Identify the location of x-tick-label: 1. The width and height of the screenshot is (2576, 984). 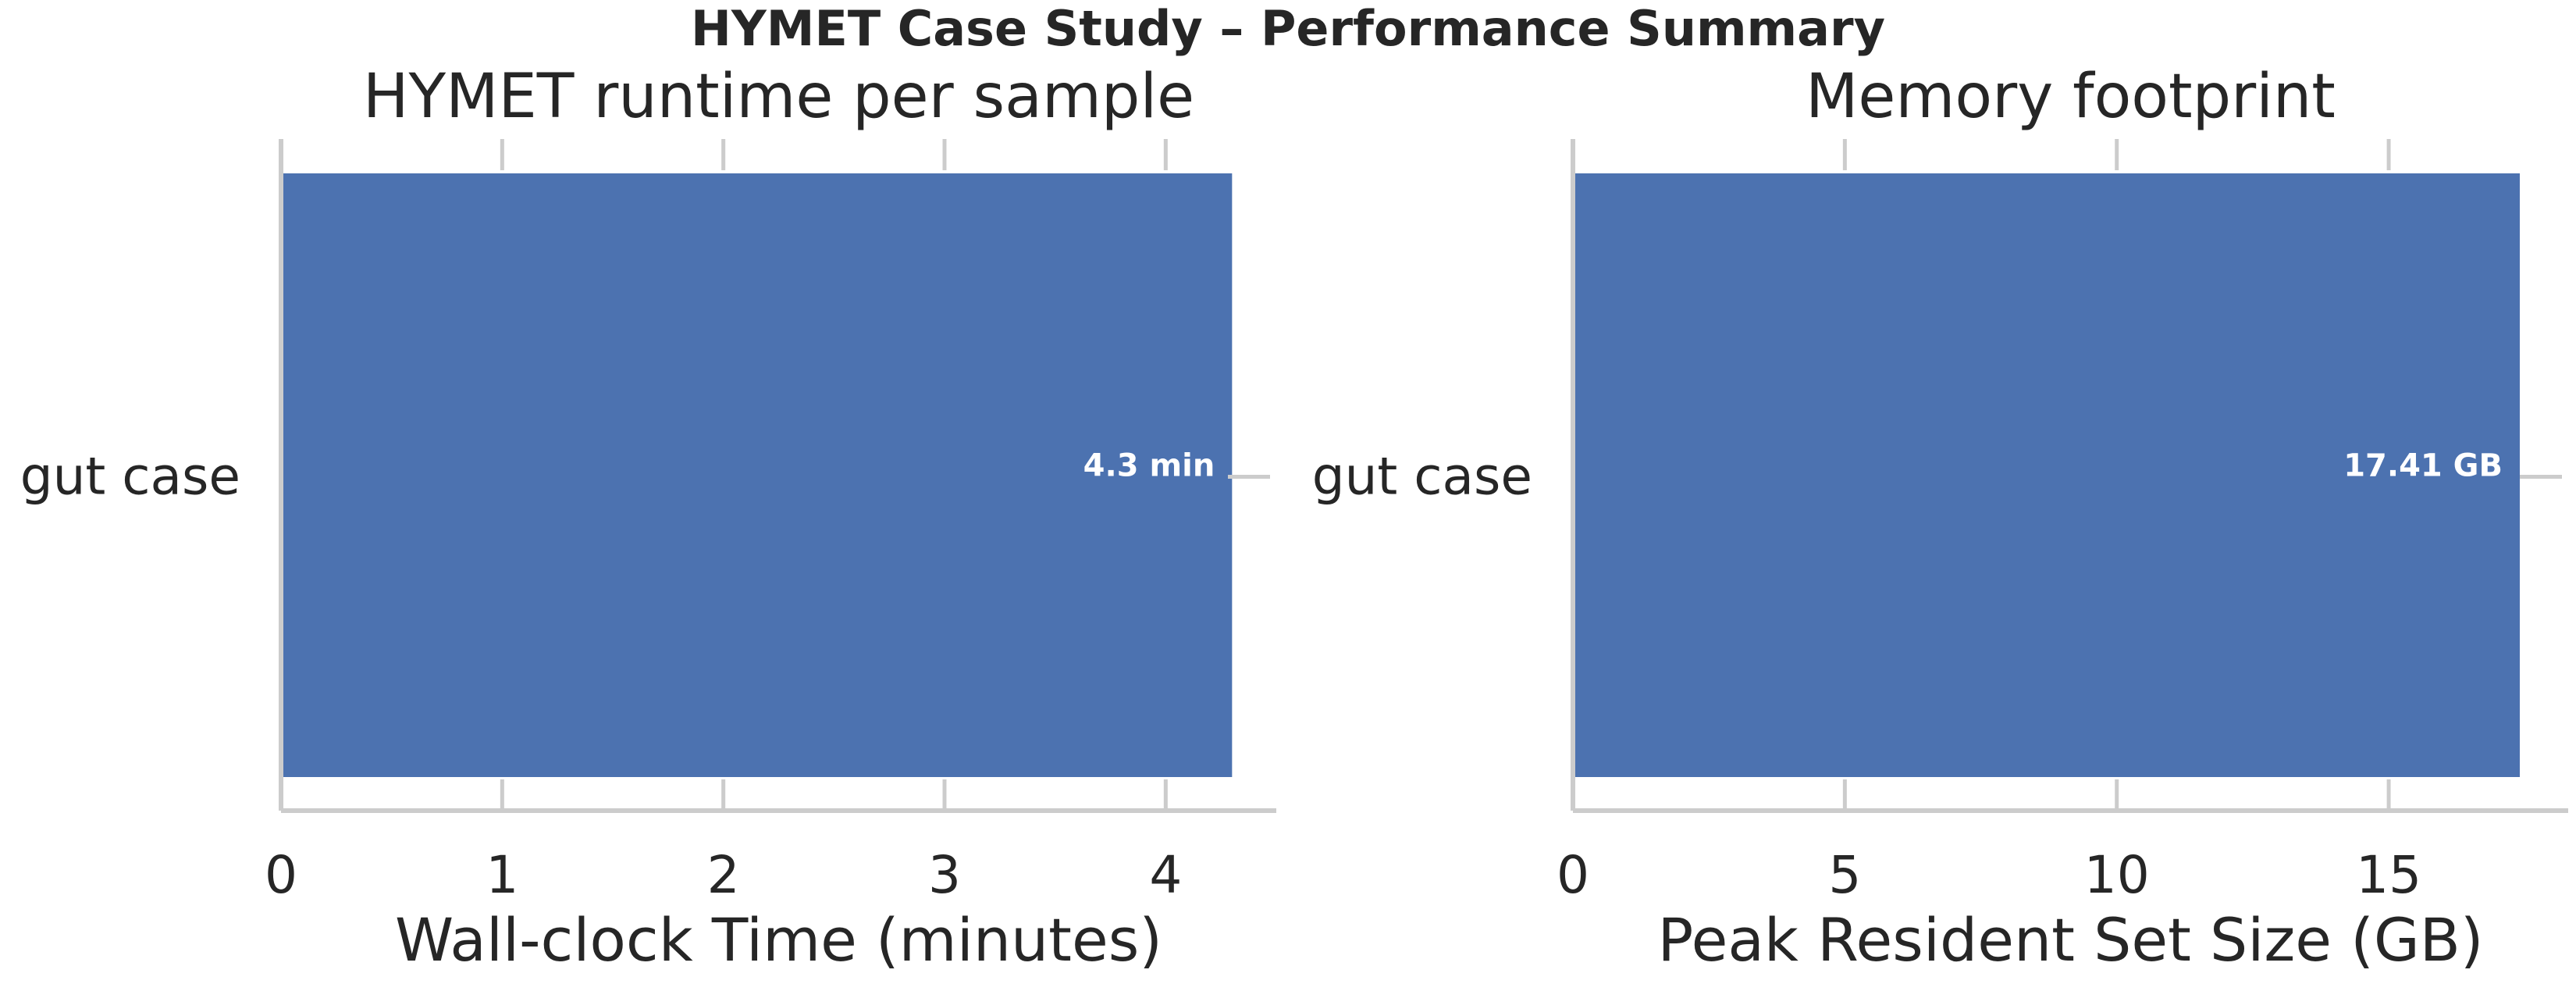
(502, 875).